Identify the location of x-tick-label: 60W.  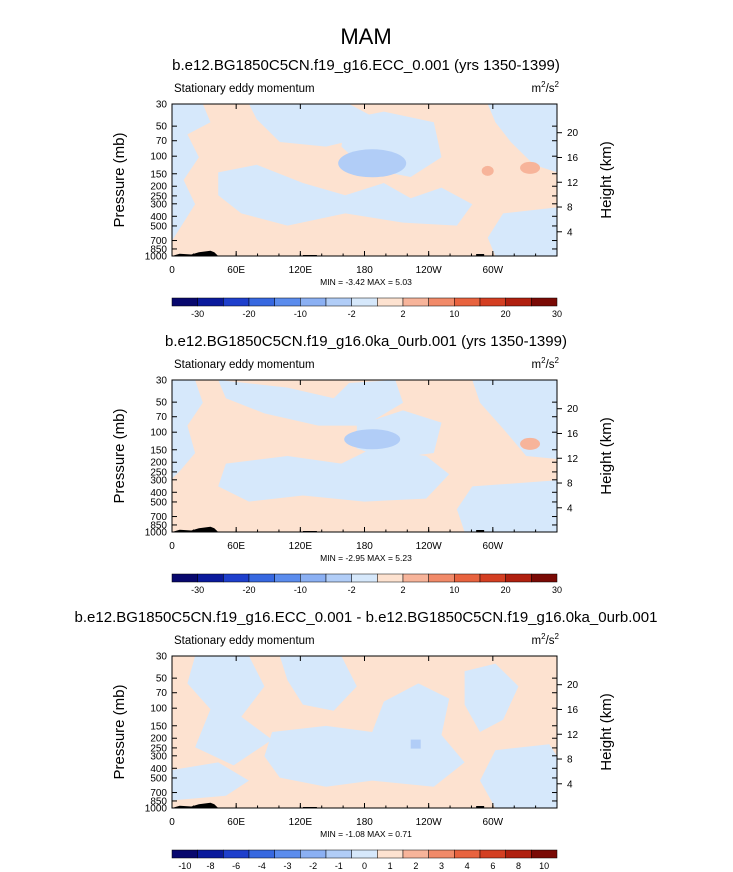
(493, 546).